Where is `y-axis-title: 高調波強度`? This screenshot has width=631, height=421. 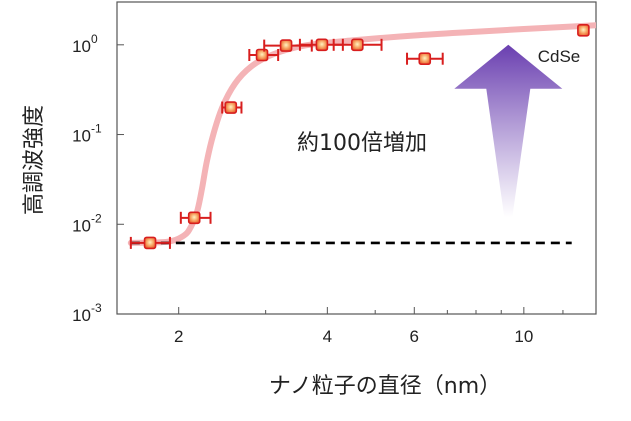
y-axis-title: 高調波強度 is located at coordinates (34, 160).